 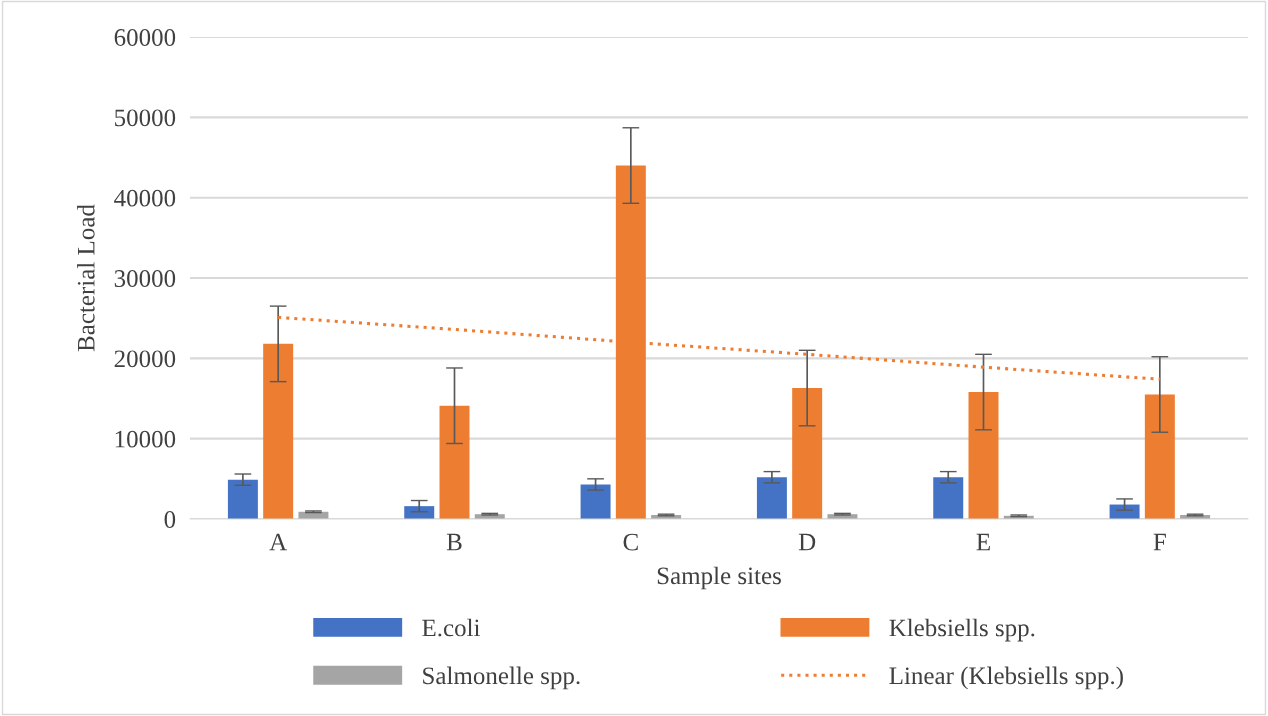 What do you see at coordinates (145, 118) in the screenshot?
I see `y-tick-label: 50000` at bounding box center [145, 118].